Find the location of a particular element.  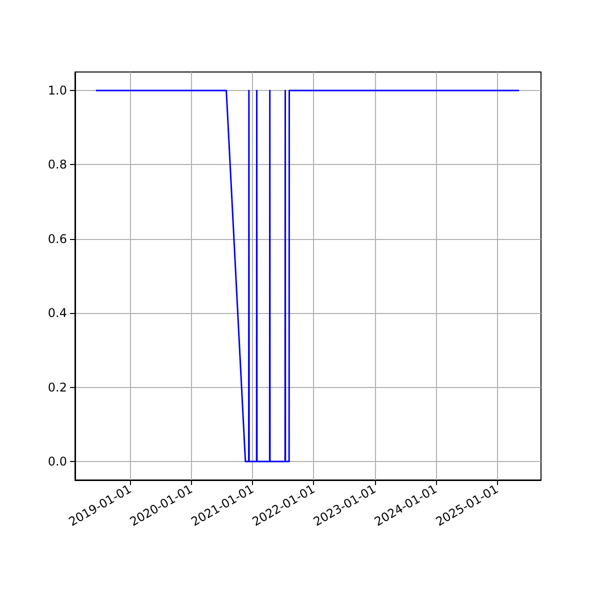

y-tick-label: 0.6 is located at coordinates (57, 239).